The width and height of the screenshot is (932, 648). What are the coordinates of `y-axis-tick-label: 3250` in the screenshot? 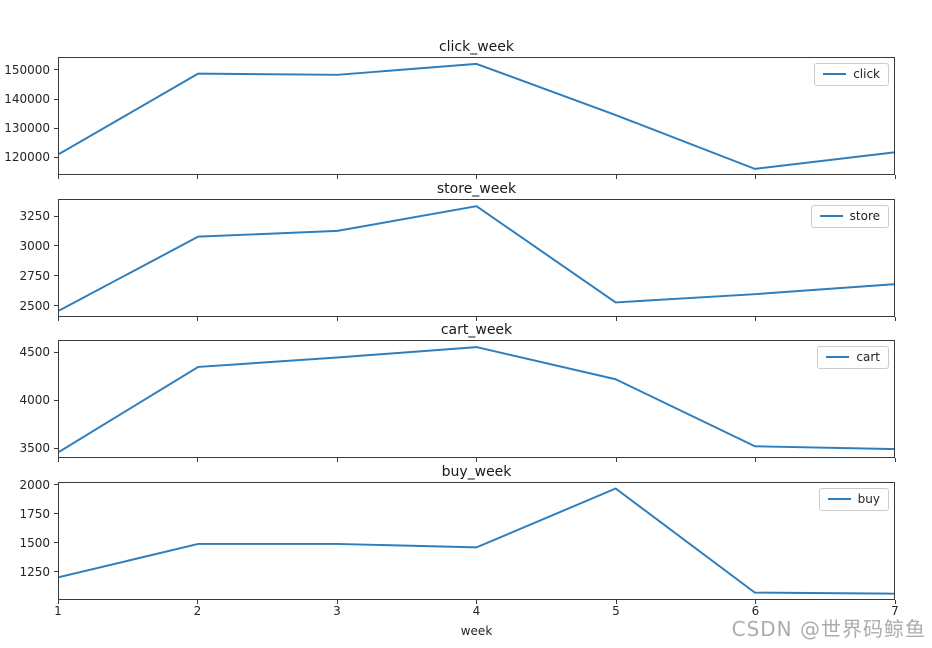 It's located at (34, 216).